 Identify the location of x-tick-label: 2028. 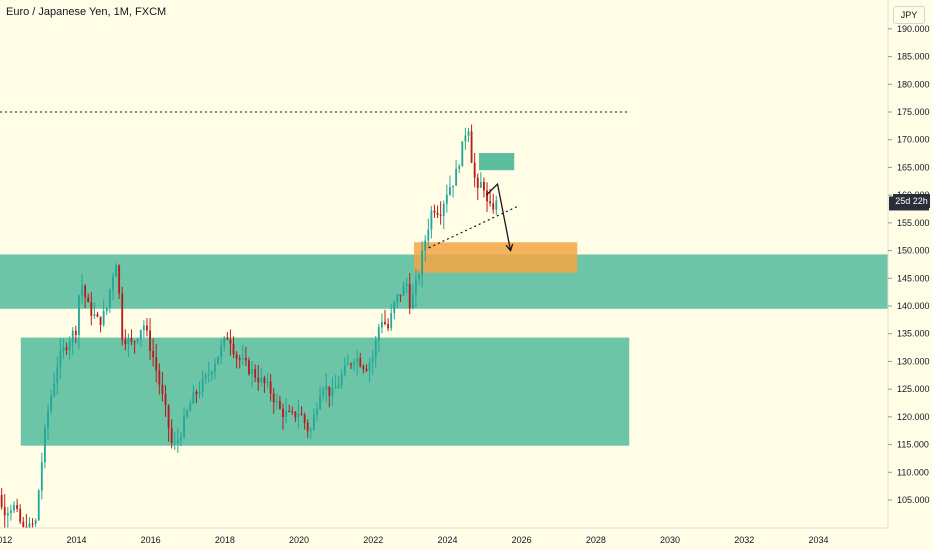
(596, 540).